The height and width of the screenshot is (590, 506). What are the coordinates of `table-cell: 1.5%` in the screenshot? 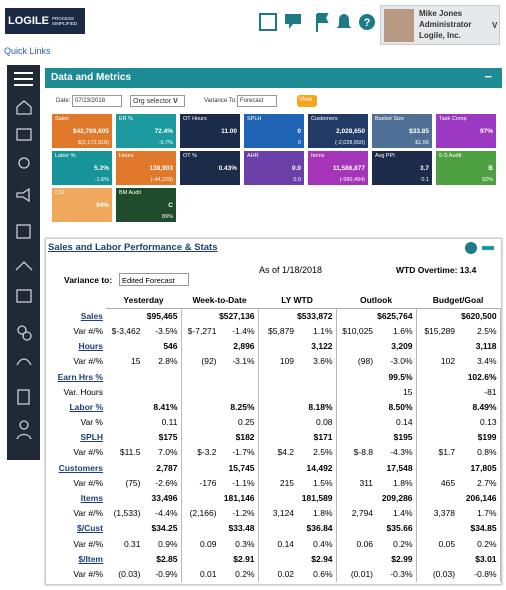 It's located at (317, 483).